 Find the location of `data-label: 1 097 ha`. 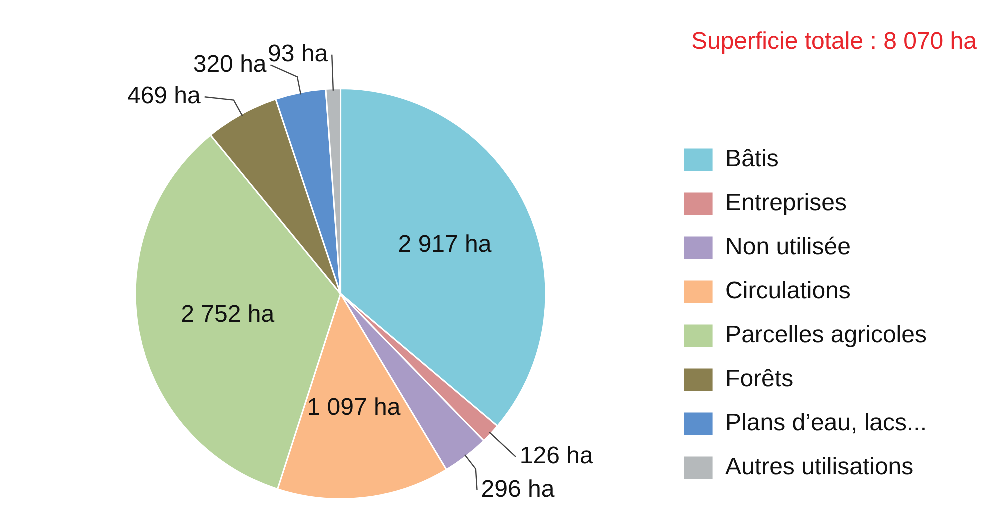

data-label: 1 097 ha is located at coordinates (354, 407).